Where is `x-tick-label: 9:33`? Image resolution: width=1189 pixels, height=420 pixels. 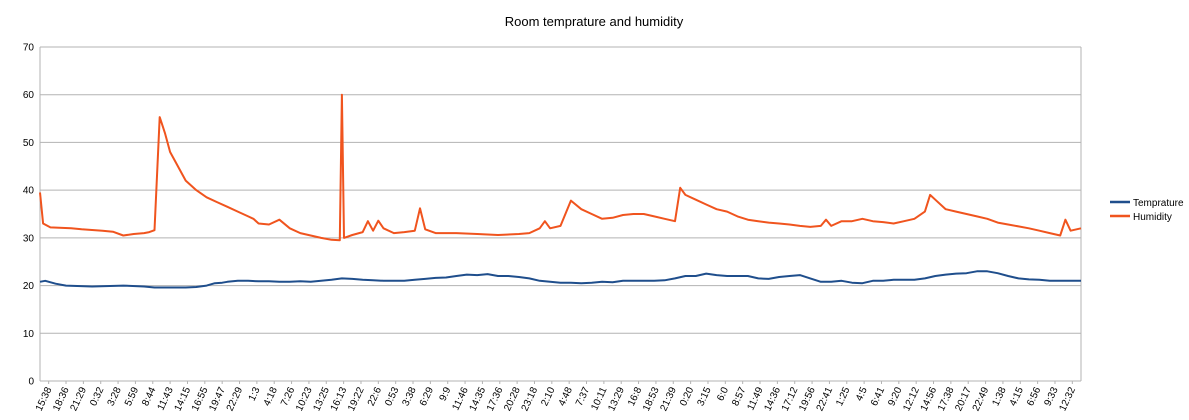 x-tick-label: 9:33 is located at coordinates (1051, 396).